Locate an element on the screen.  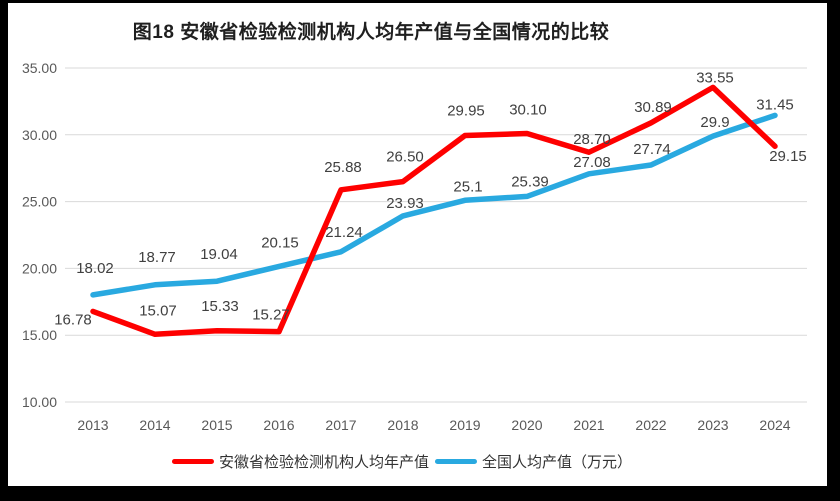
x-axis-label: 2013 is located at coordinates (92, 425).